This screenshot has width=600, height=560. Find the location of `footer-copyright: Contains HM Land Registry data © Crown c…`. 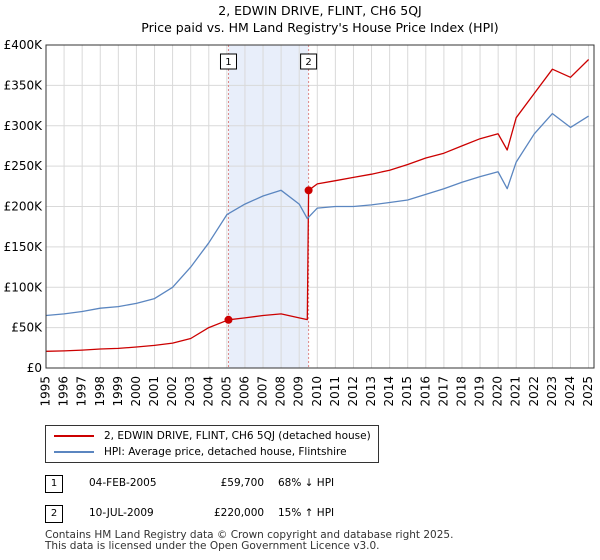

footer-copyright: Contains HM Land Registry data © Crown c… is located at coordinates (249, 535).